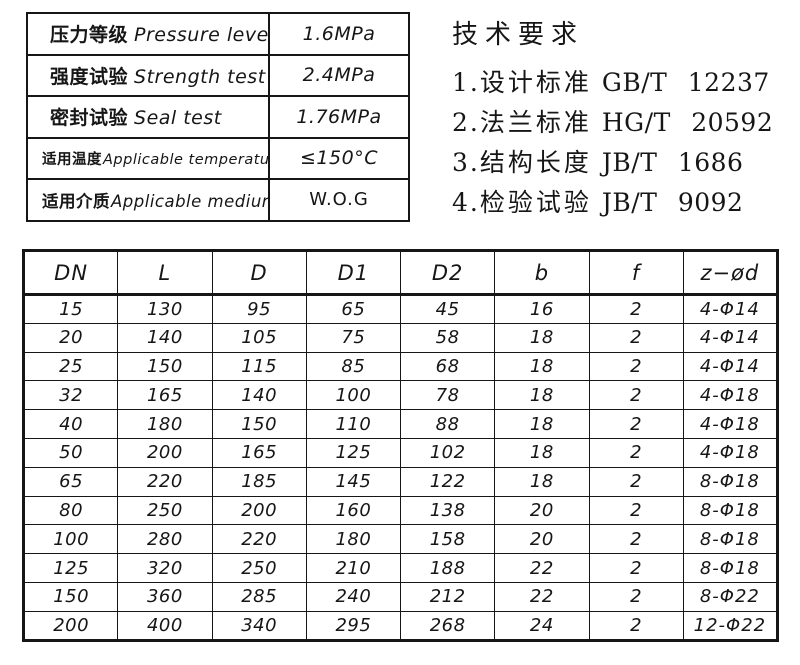  I want to click on table-cell: 105, so click(259, 337).